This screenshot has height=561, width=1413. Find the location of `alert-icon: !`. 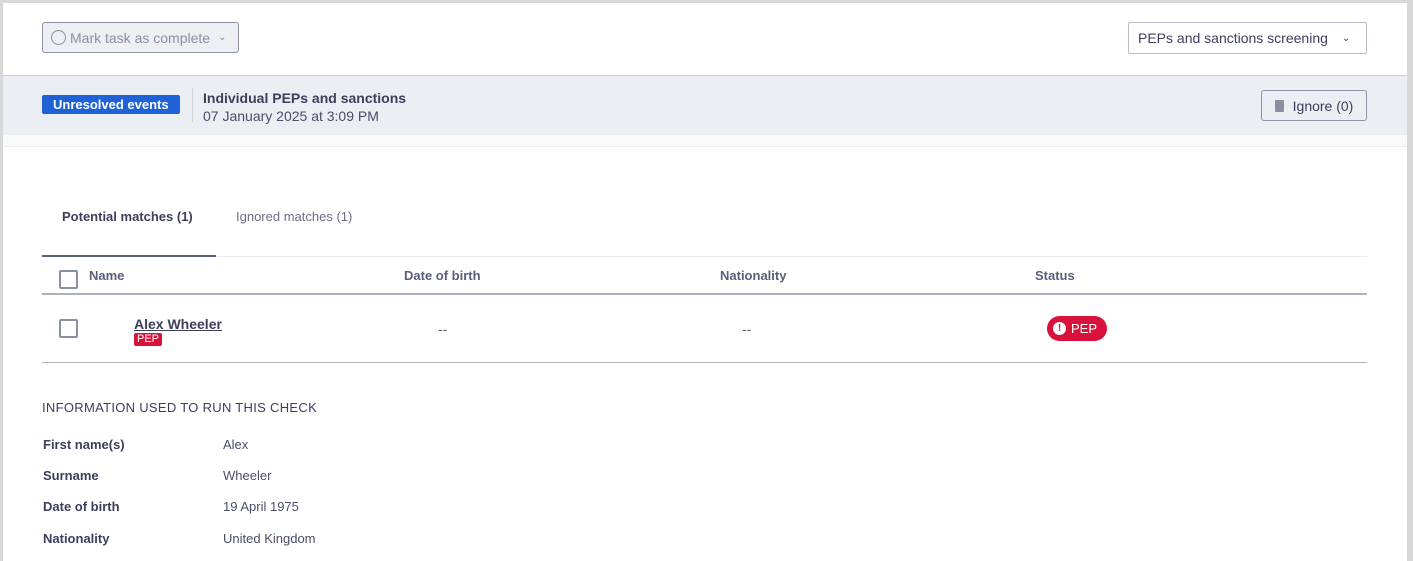

alert-icon: ! is located at coordinates (1059, 328).